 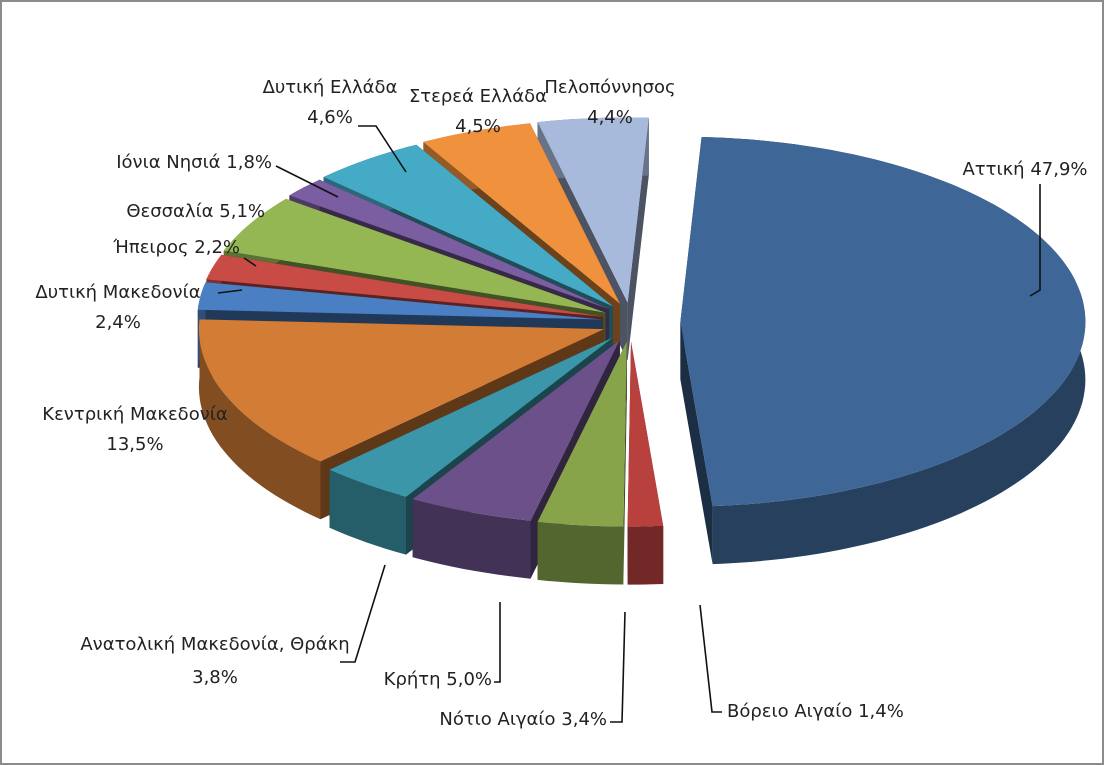 I want to click on category: Αττική, so click(x=993, y=169).